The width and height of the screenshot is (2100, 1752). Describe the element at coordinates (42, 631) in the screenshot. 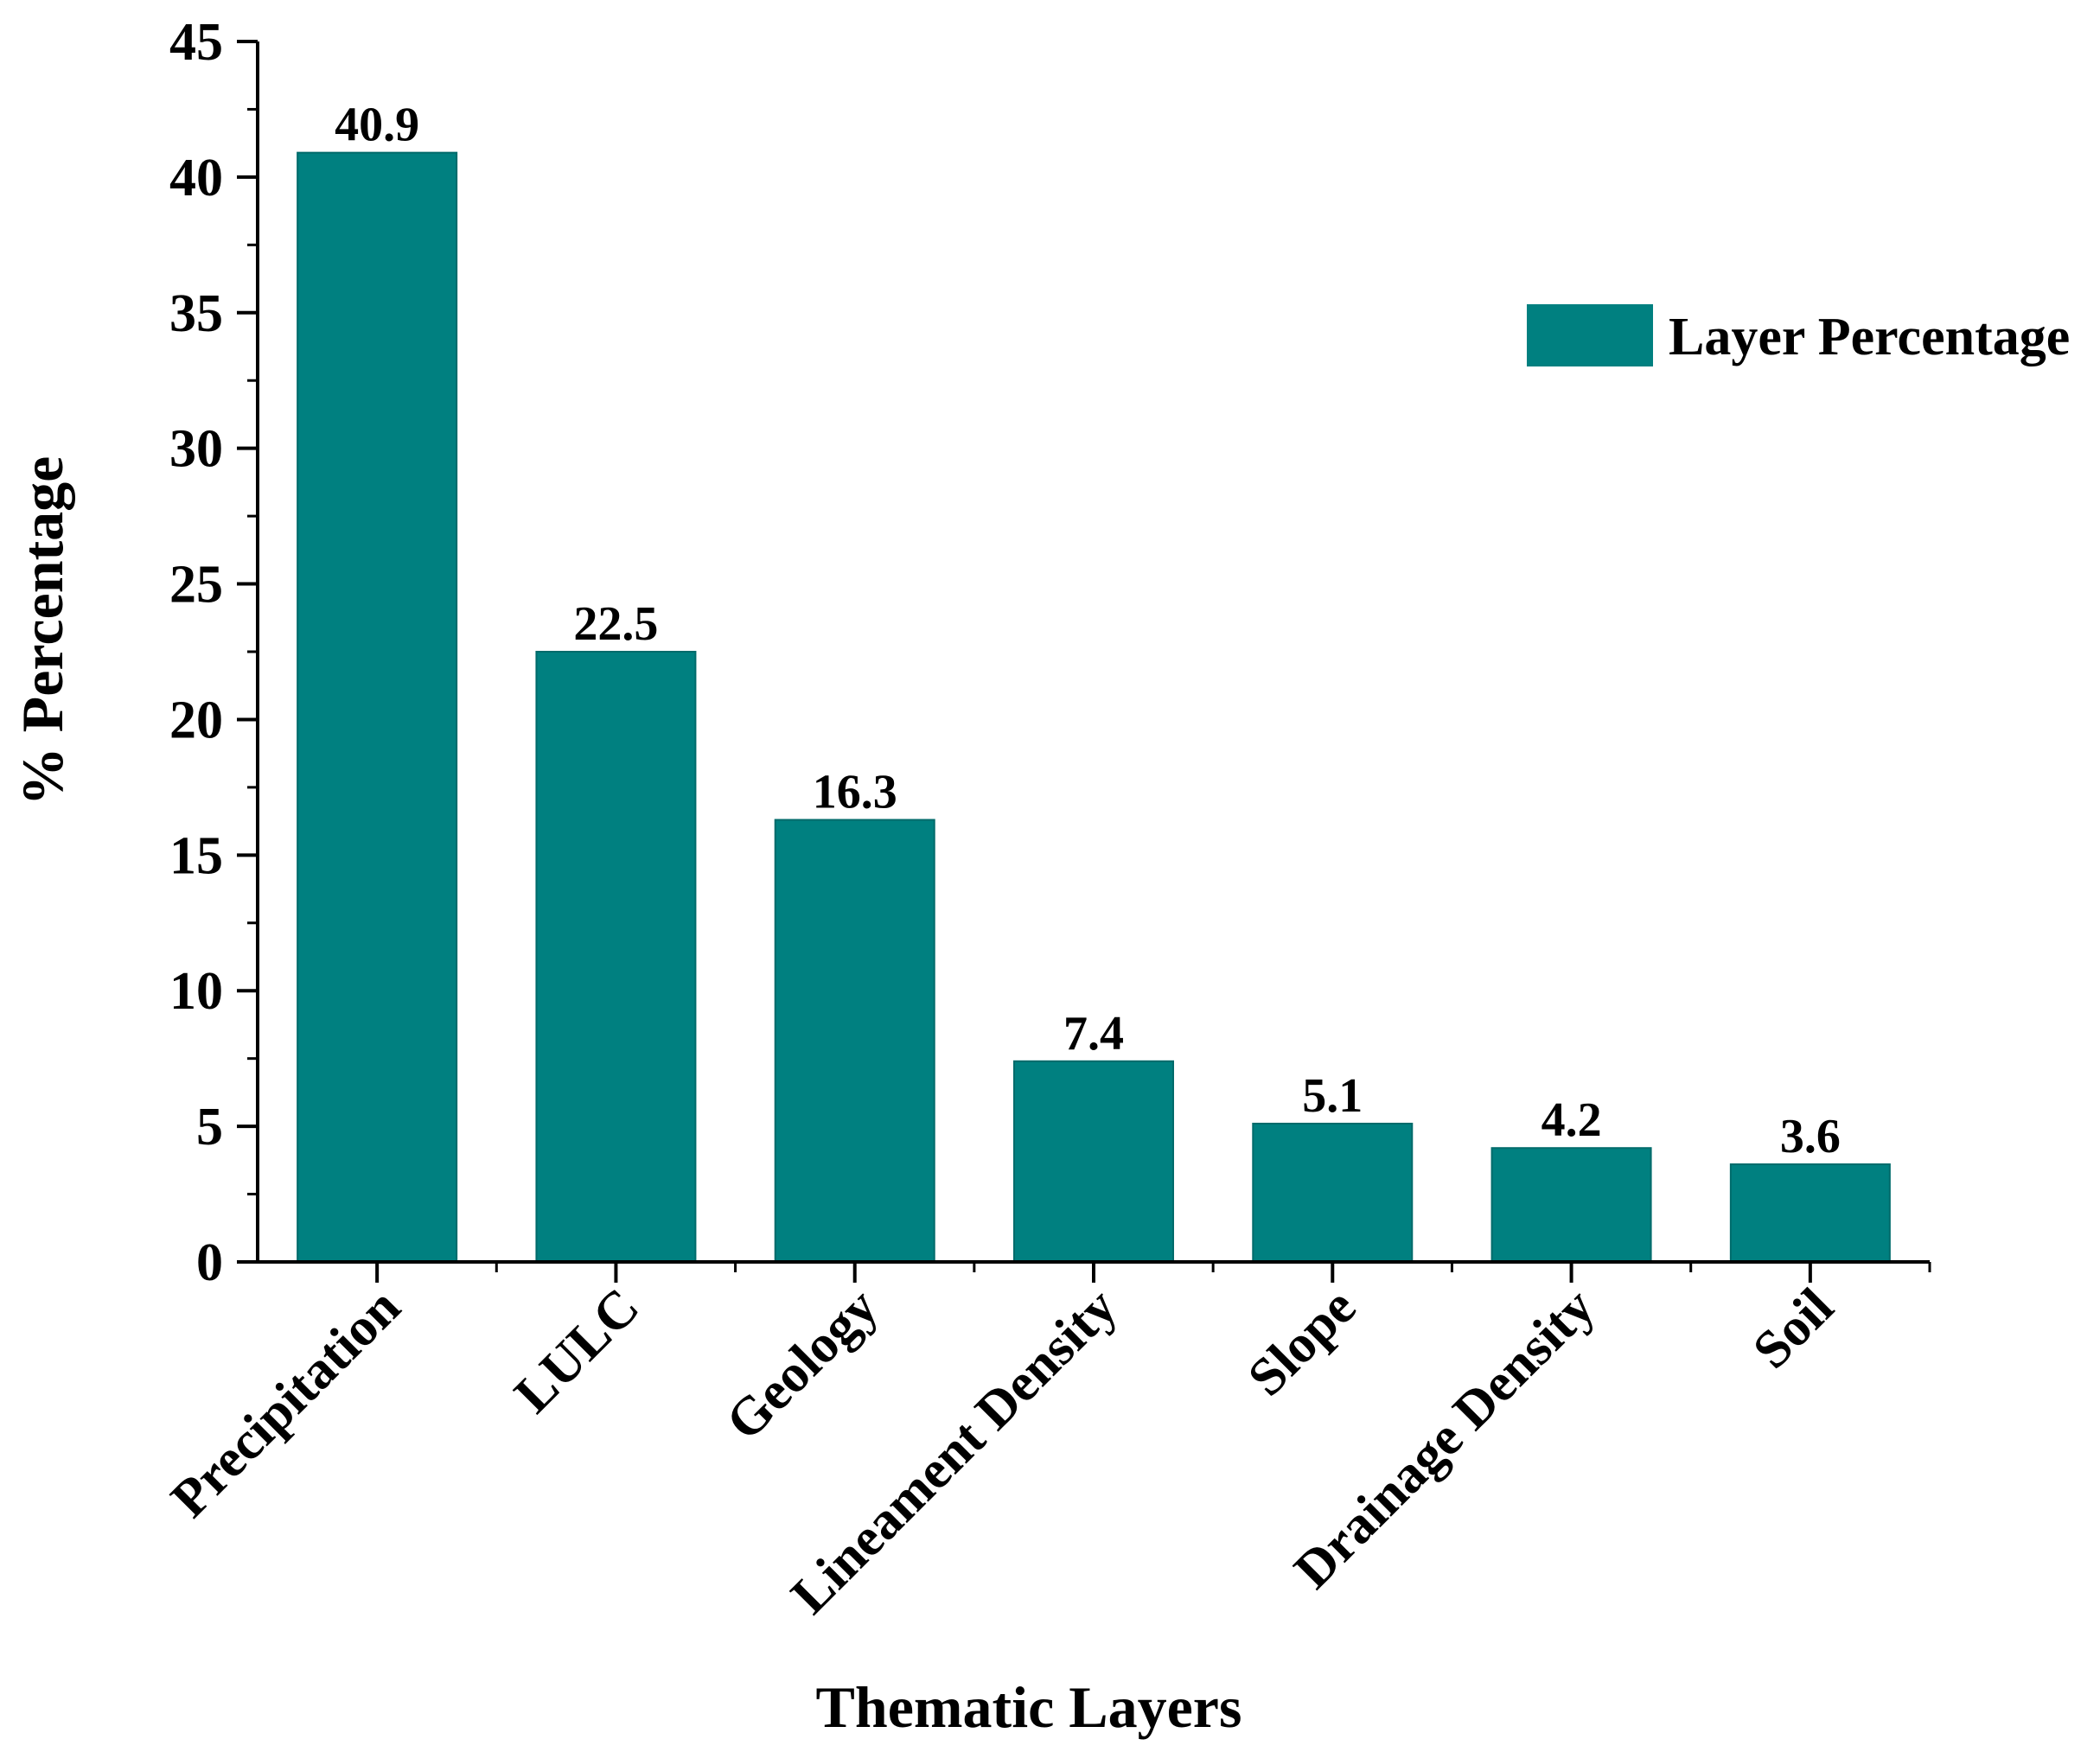

I see `y-axis-title: % Percentage` at that location.